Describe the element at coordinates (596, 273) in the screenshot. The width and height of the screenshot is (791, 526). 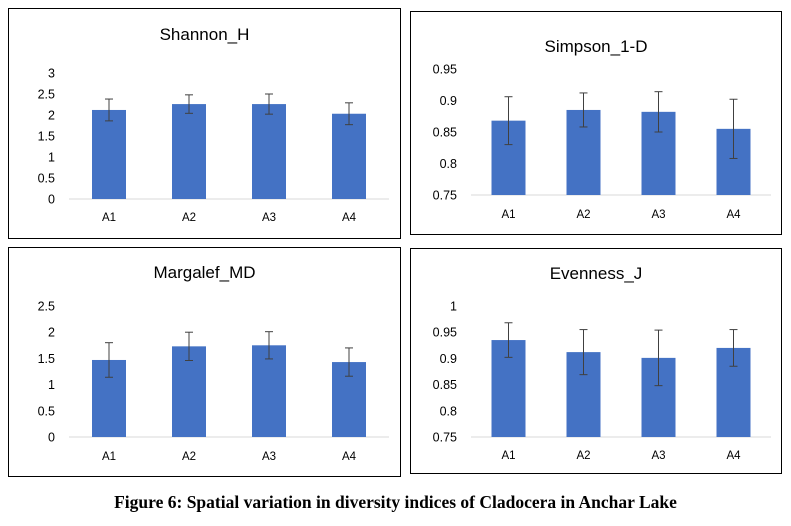
I see `chart-title: Evenness_J` at that location.